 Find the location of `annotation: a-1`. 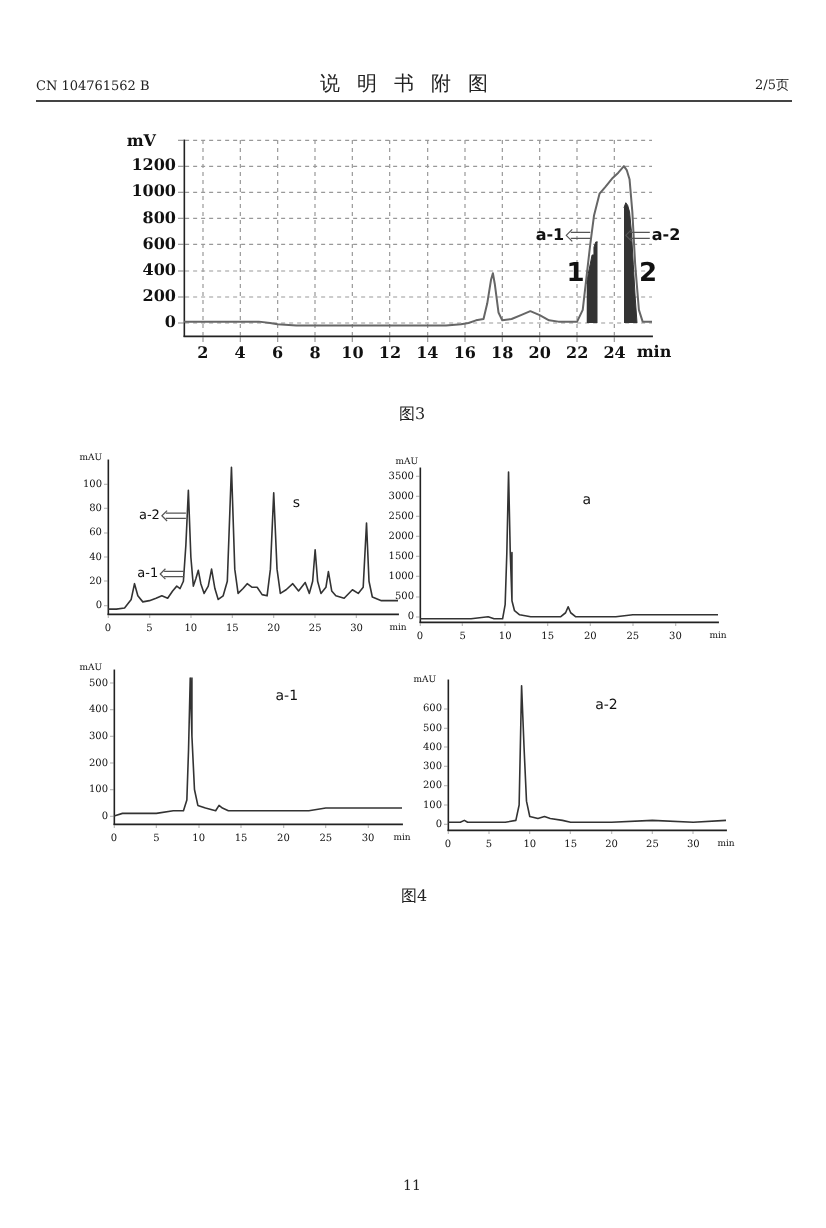

annotation: a-1 is located at coordinates (549, 235).